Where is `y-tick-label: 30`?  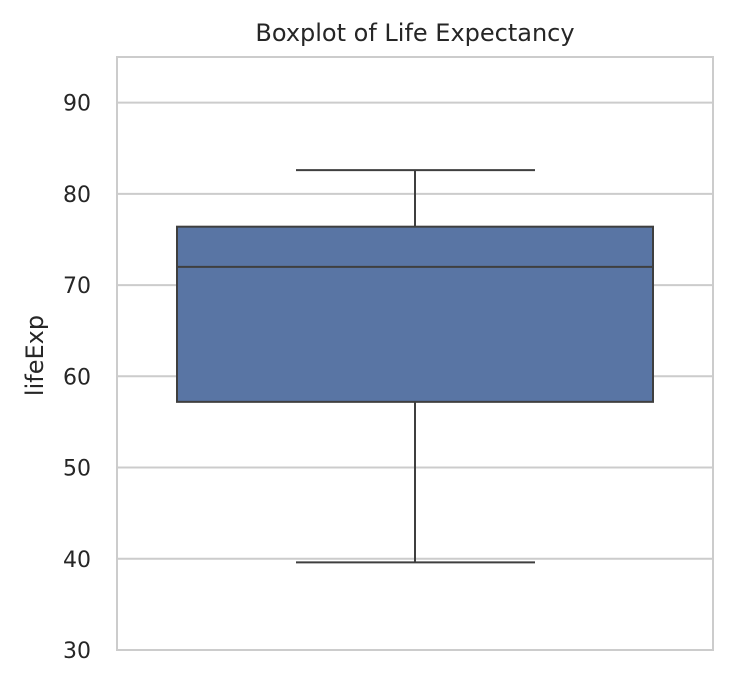 y-tick-label: 30 is located at coordinates (77, 651).